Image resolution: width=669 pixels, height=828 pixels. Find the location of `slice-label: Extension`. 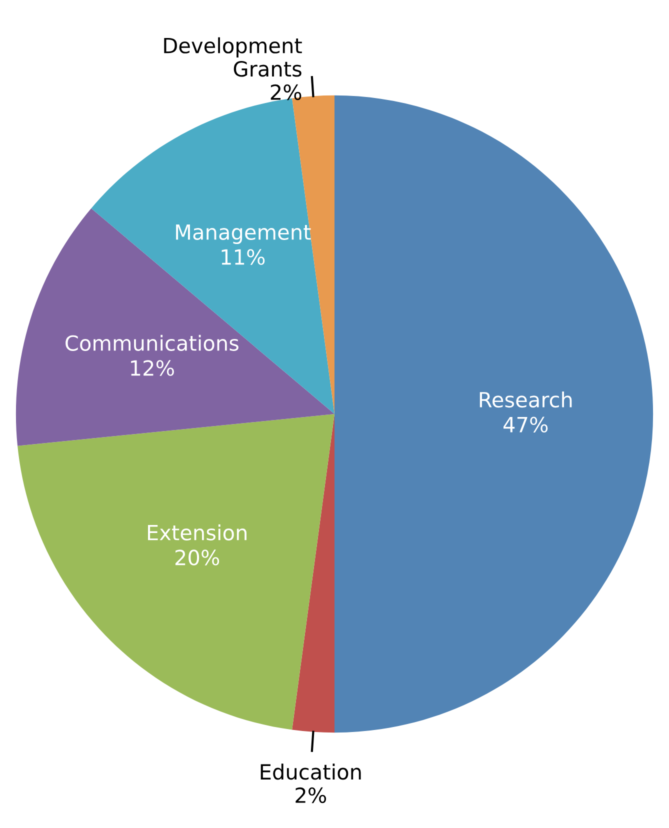

slice-label: Extension is located at coordinates (197, 532).